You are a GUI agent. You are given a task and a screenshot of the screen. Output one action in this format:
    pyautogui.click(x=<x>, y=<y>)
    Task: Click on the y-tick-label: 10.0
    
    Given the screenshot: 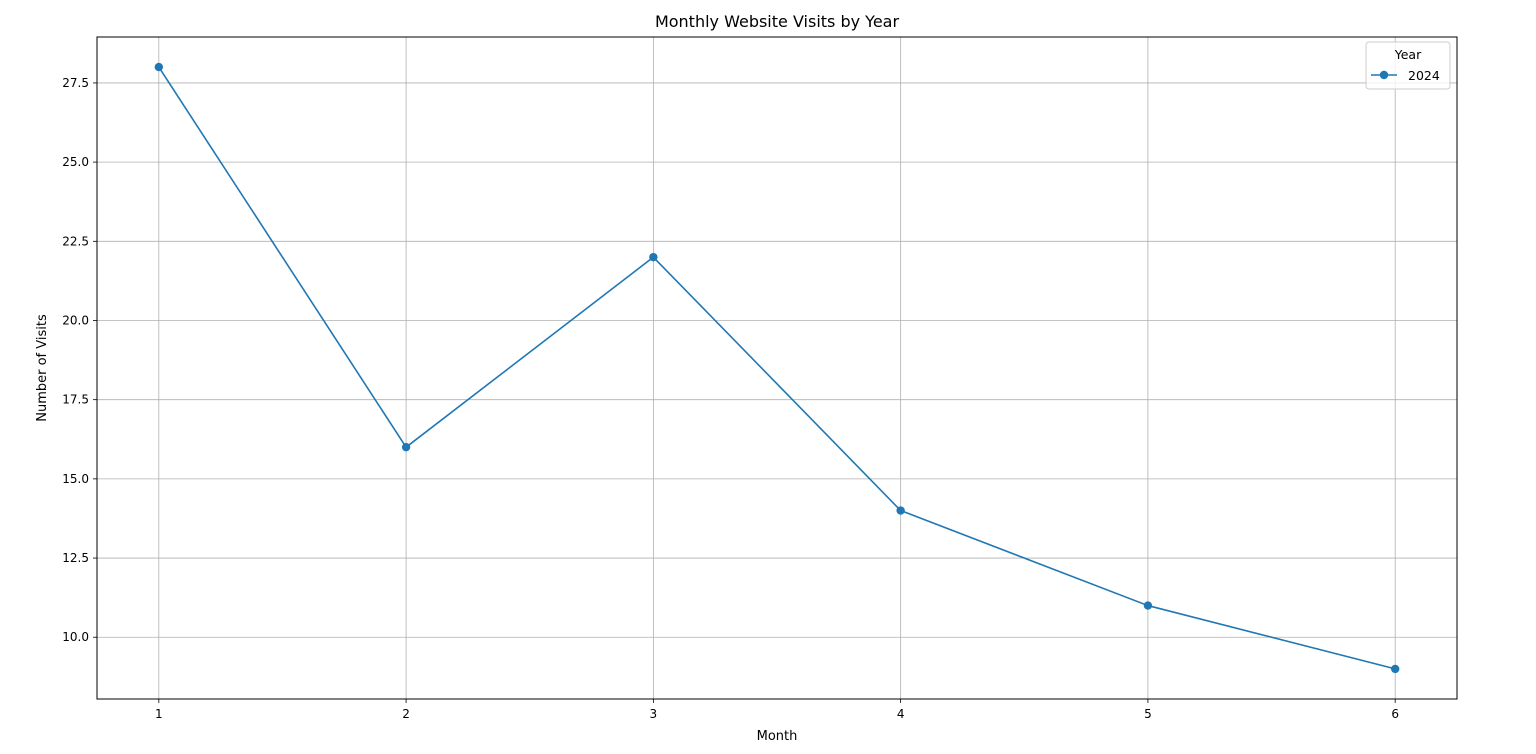 What is the action you would take?
    pyautogui.click(x=75, y=637)
    